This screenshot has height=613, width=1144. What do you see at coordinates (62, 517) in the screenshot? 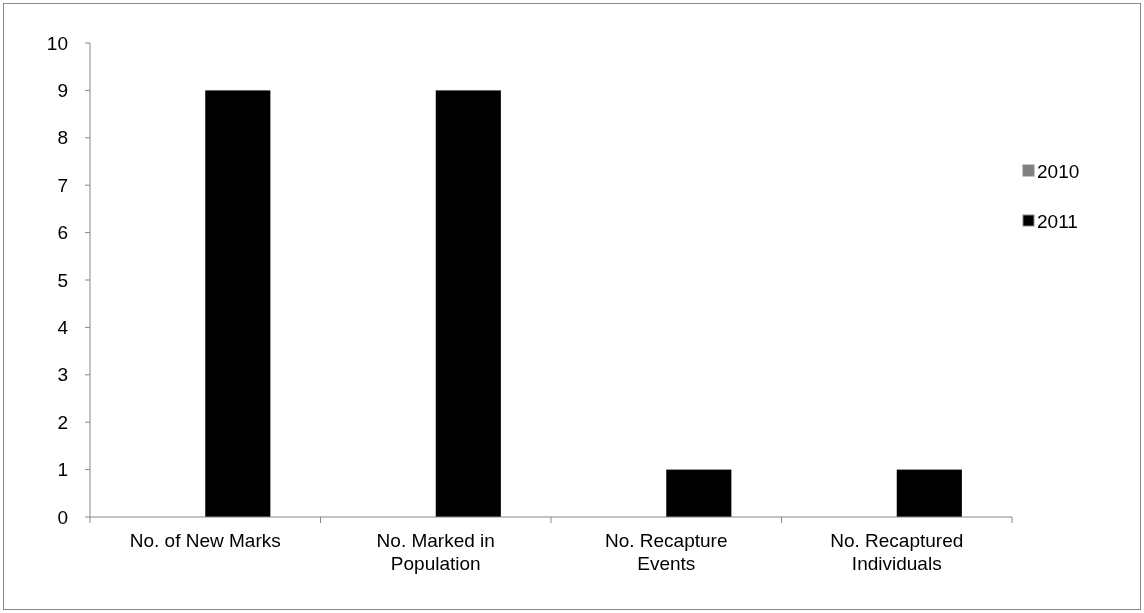
I see `y-tick-label: 0` at bounding box center [62, 517].